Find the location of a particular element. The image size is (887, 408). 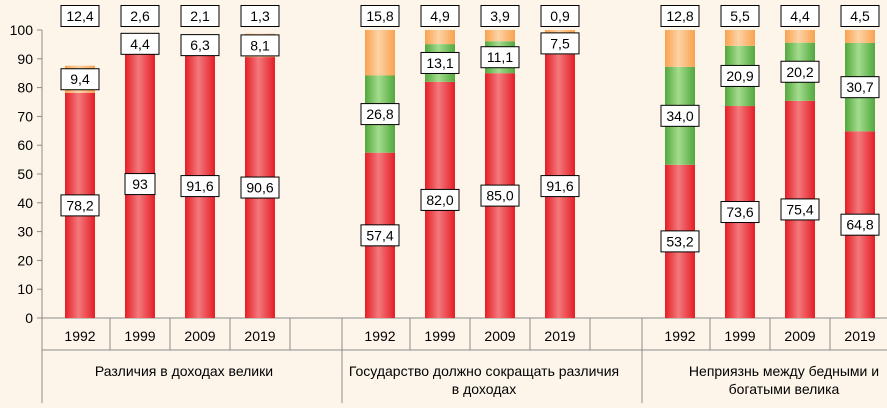

data-label: 1,3 is located at coordinates (260, 16).